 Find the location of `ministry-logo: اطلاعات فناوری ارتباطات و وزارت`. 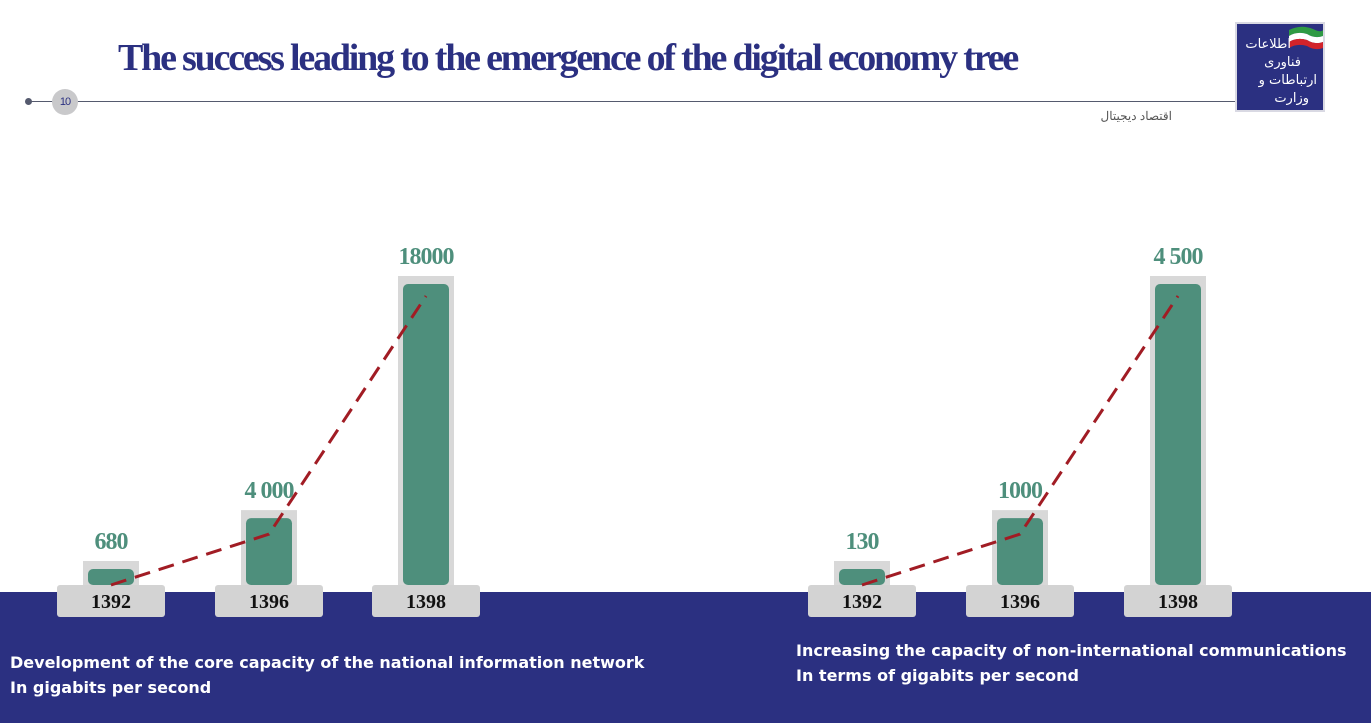

ministry-logo: اطلاعات فناوری ارتباطات و وزارت is located at coordinates (1280, 67).